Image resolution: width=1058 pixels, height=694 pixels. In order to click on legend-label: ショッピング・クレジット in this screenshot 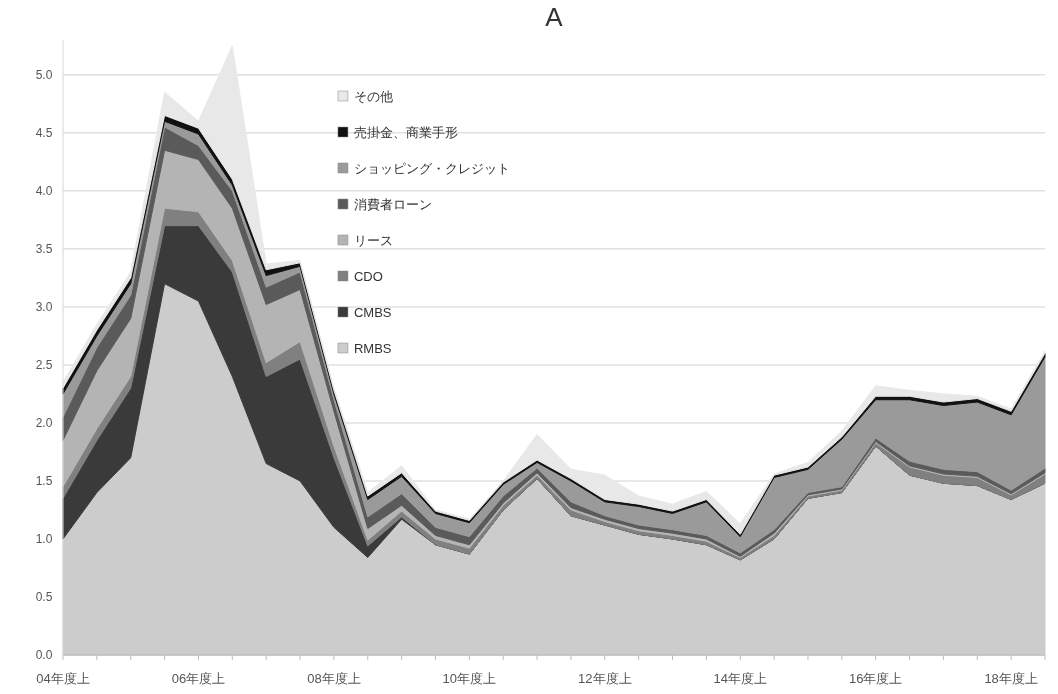, I will do `click(431, 168)`.